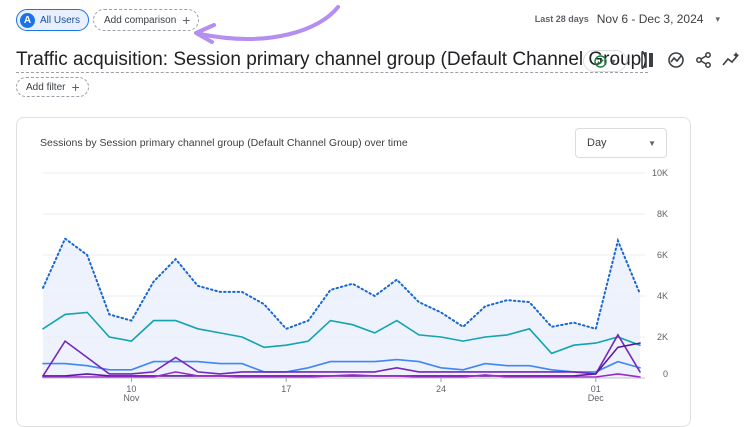 This screenshot has height=427, width=750. I want to click on series-4-line, so click(341, 355).